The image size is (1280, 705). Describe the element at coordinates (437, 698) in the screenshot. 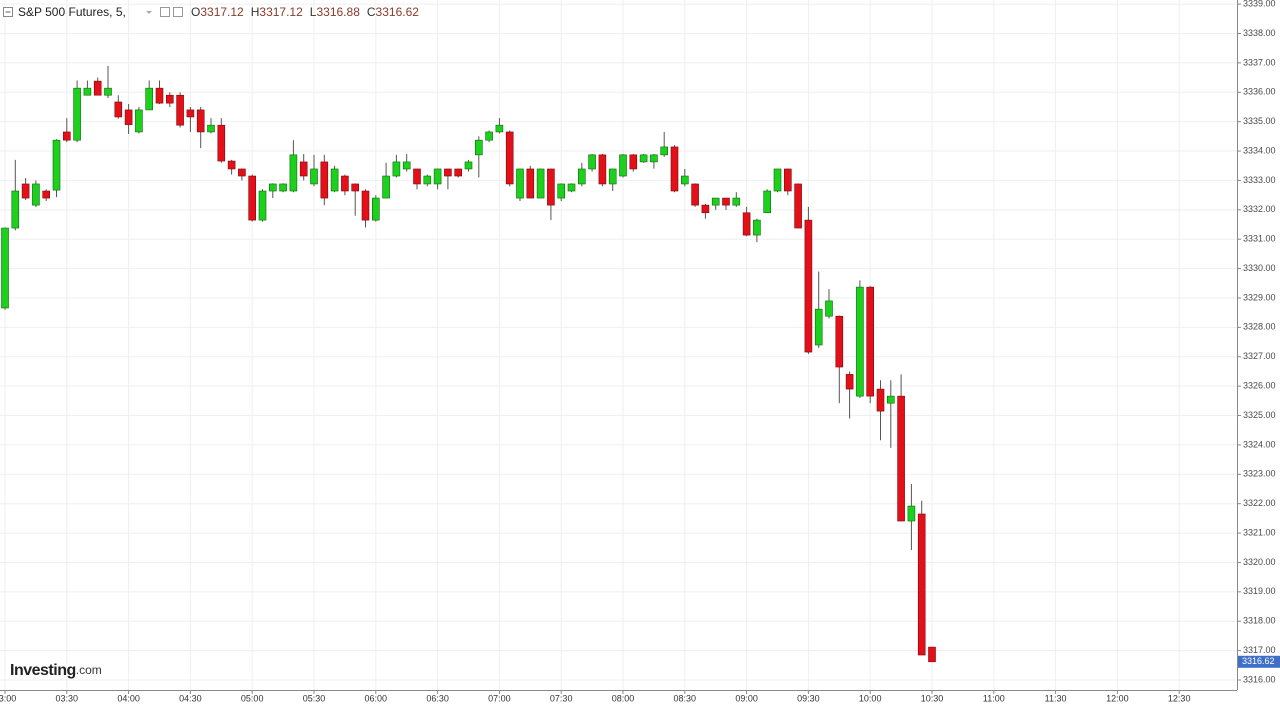

I see `x-tick-label: 06:30` at that location.